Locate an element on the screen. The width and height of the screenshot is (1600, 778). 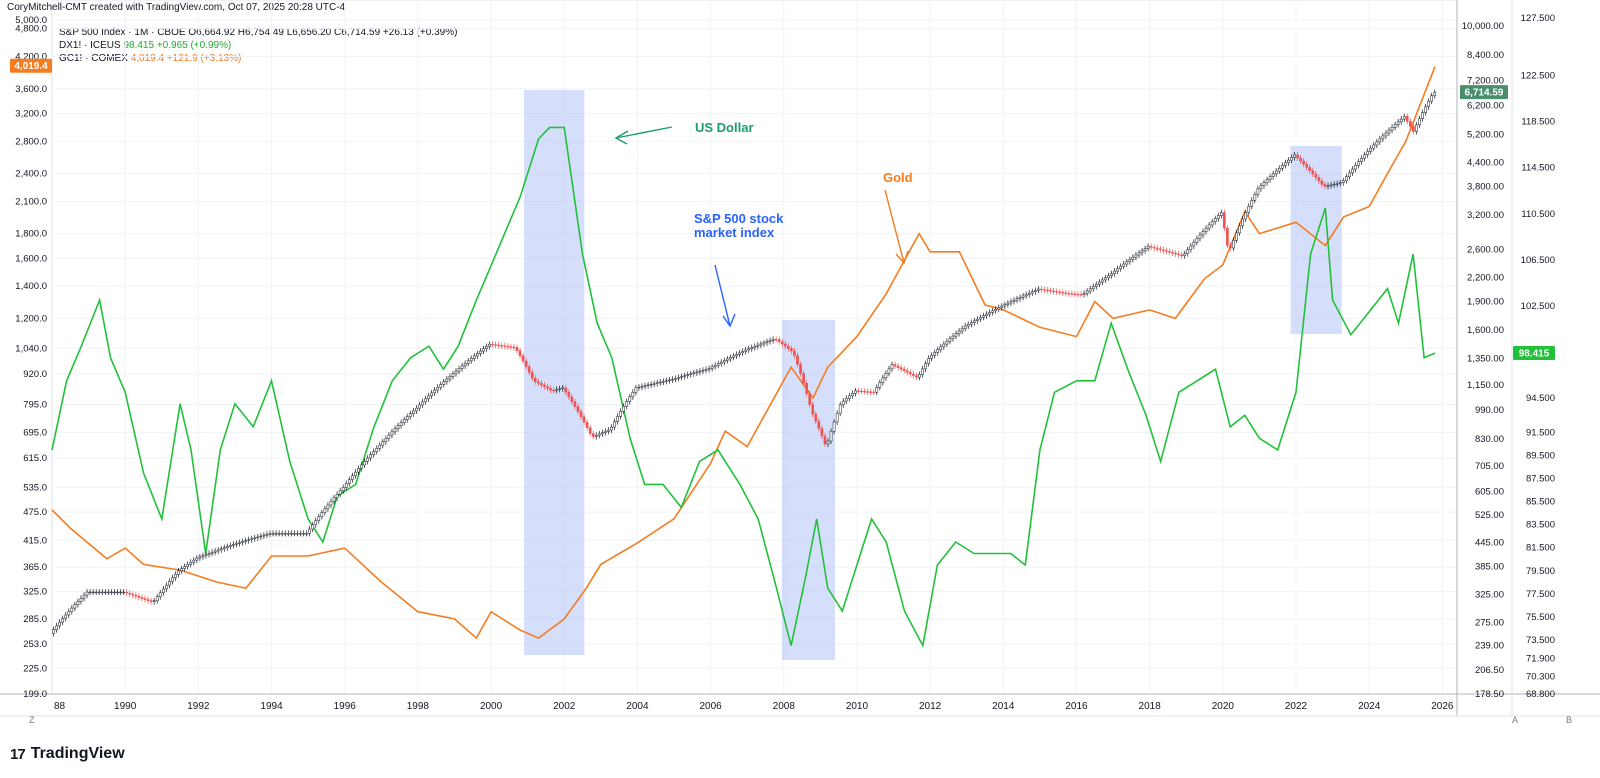
sp500-tick-label: 1,150.00 is located at coordinates (1485, 385).